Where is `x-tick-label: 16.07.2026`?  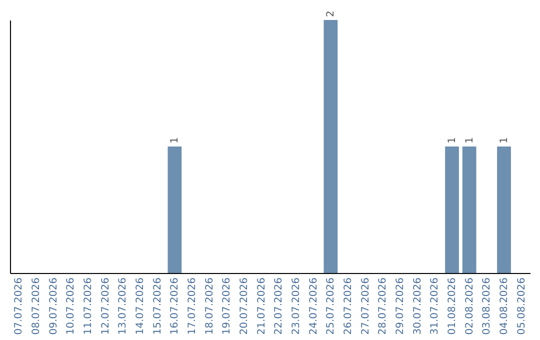
x-tick-label: 16.07.2026 is located at coordinates (175, 306).